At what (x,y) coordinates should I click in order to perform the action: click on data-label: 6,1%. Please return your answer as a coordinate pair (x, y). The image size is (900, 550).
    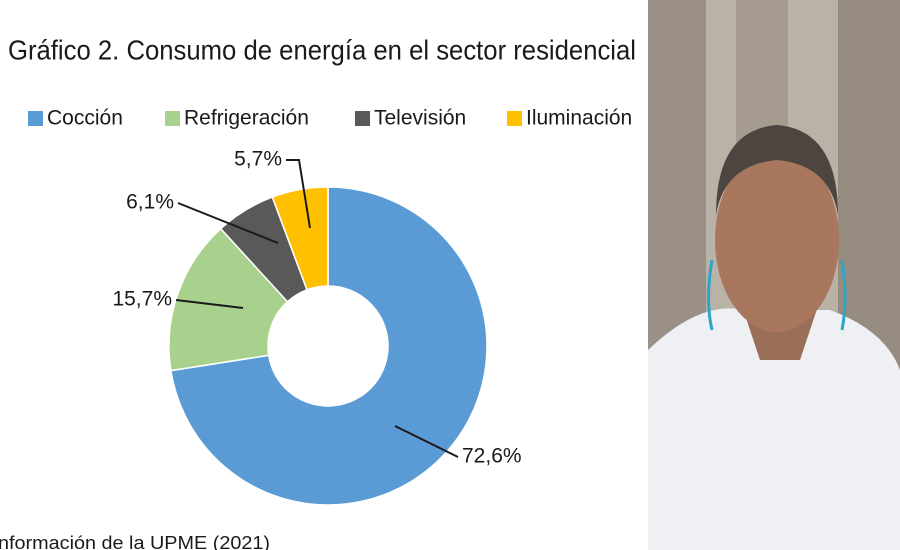
    Looking at the image, I should click on (150, 202).